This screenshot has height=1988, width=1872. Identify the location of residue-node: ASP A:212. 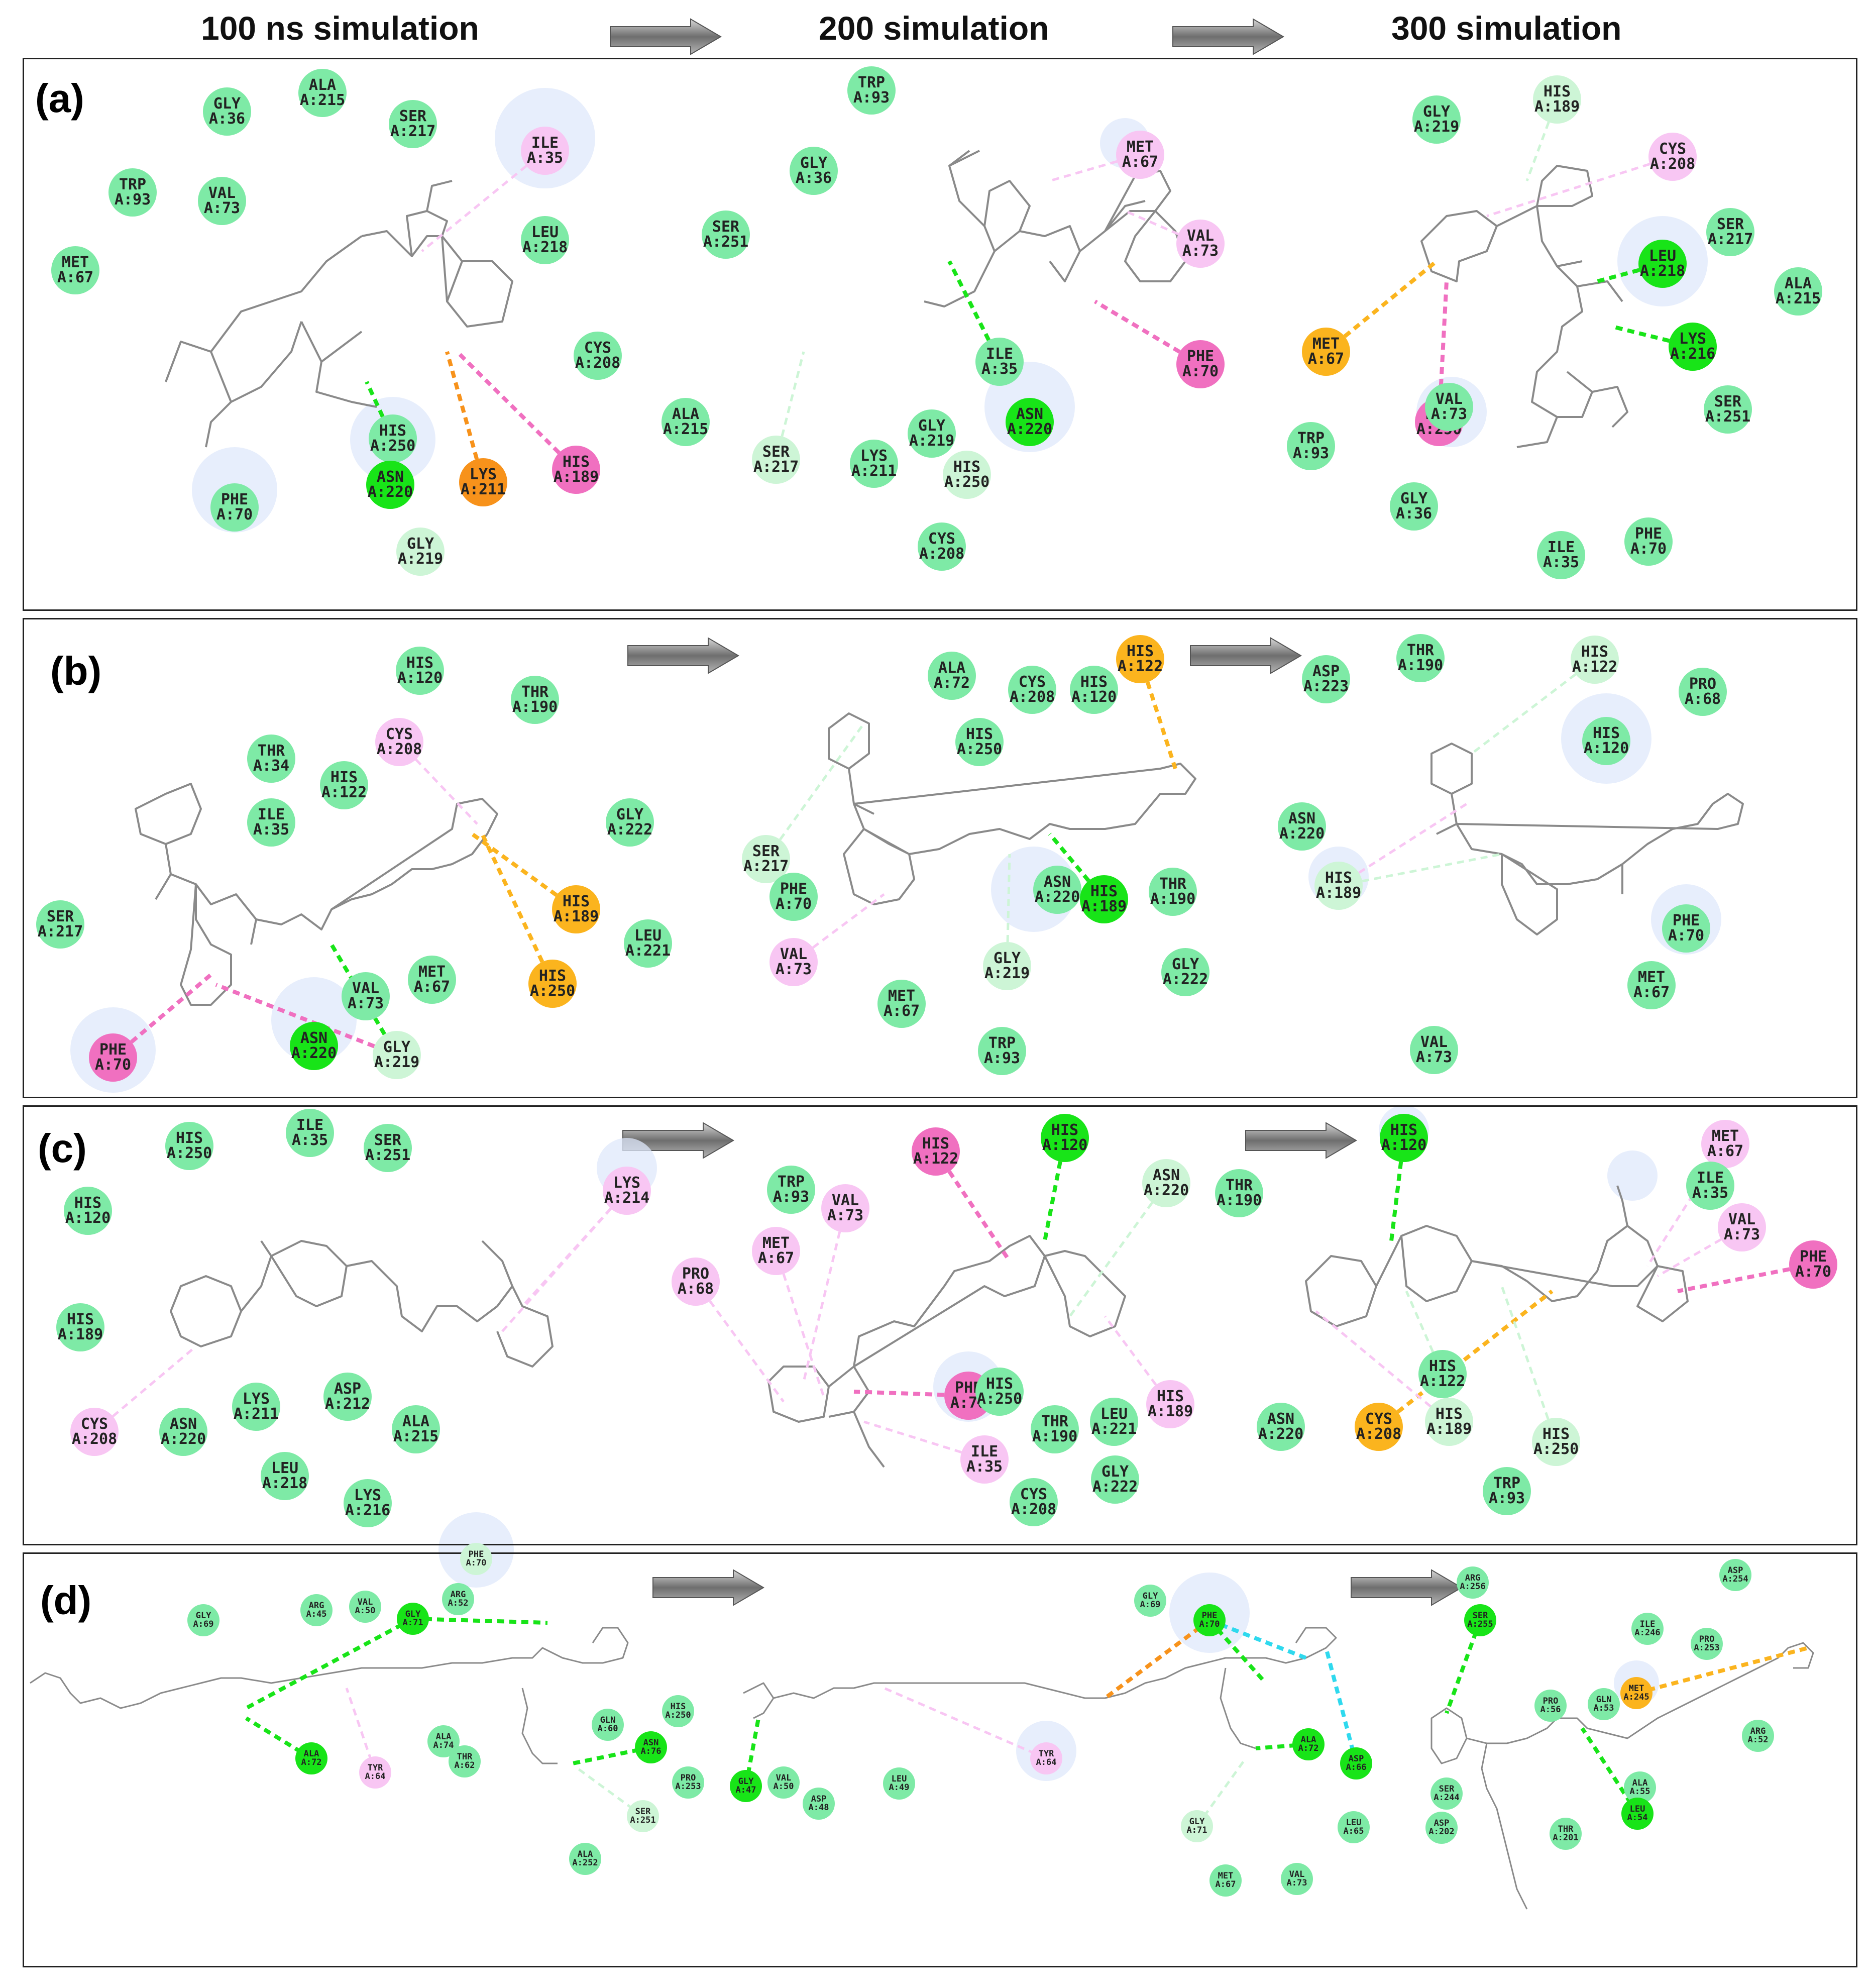
(347, 1397).